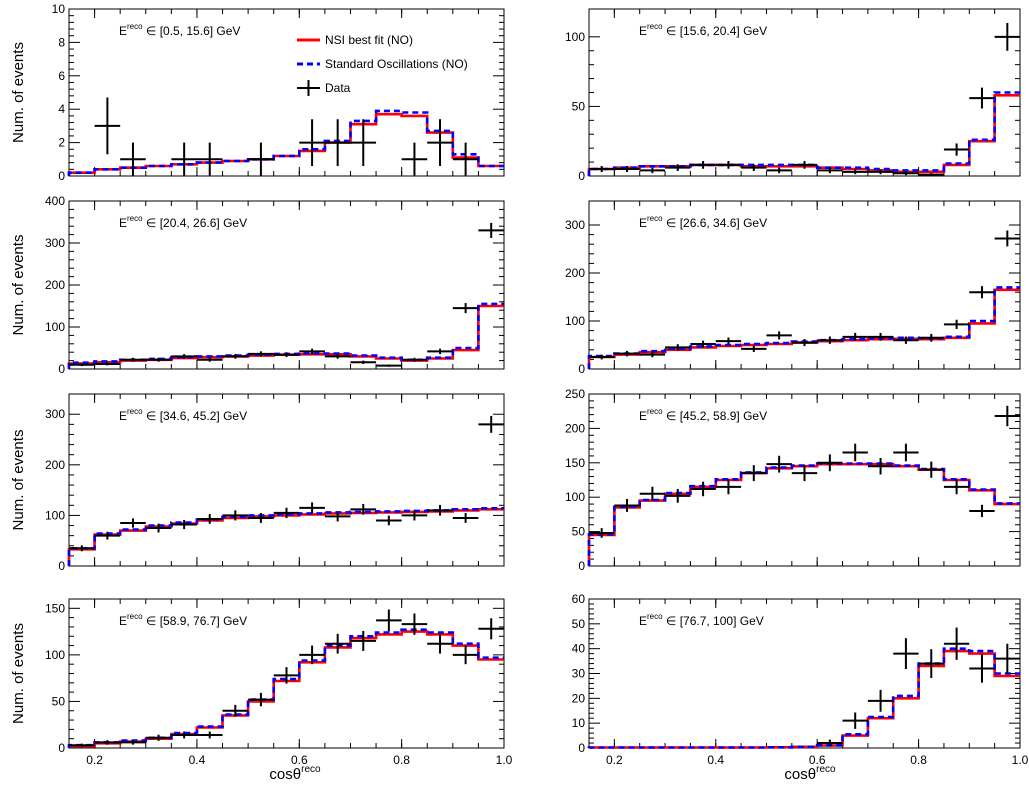 Image resolution: width=1029 pixels, height=787 pixels. What do you see at coordinates (715, 223) in the screenshot?
I see `energy-label-range: ∈ [26.6, 34.6] GeV` at bounding box center [715, 223].